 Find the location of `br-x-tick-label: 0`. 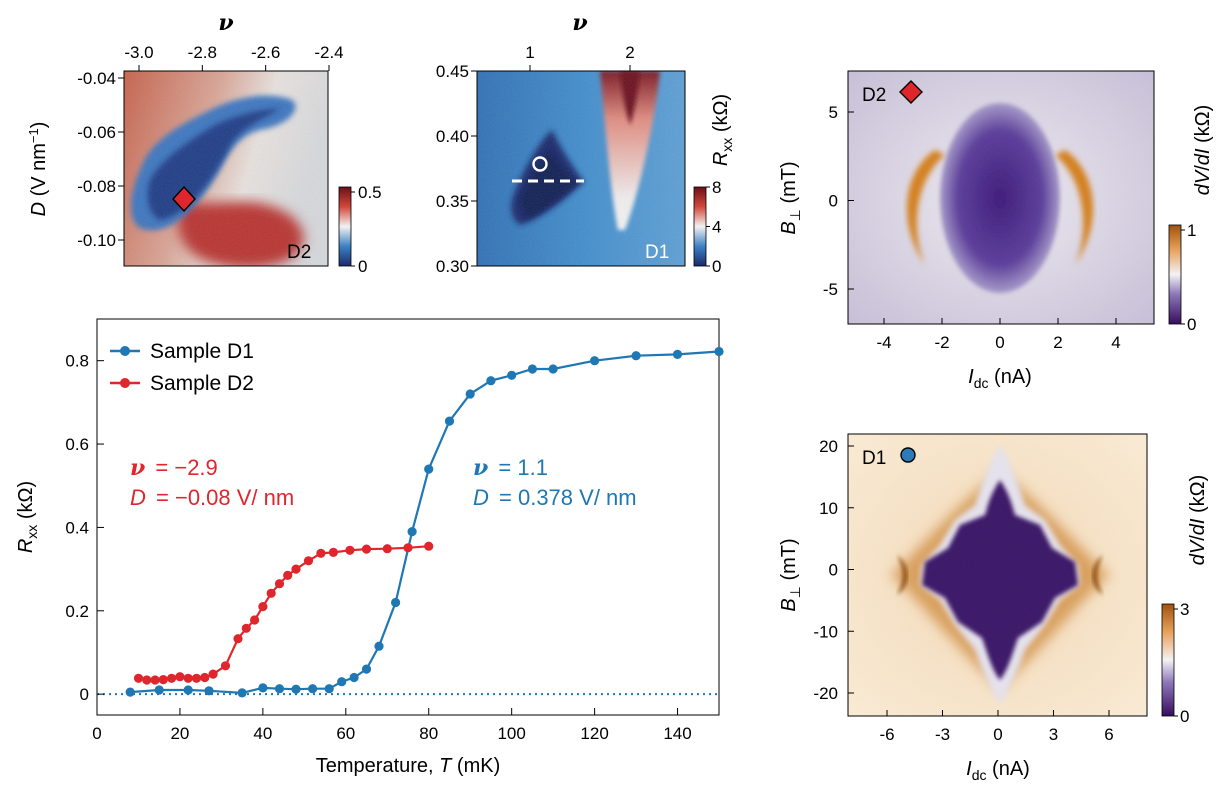

br-x-tick-label: 0 is located at coordinates (997, 734).